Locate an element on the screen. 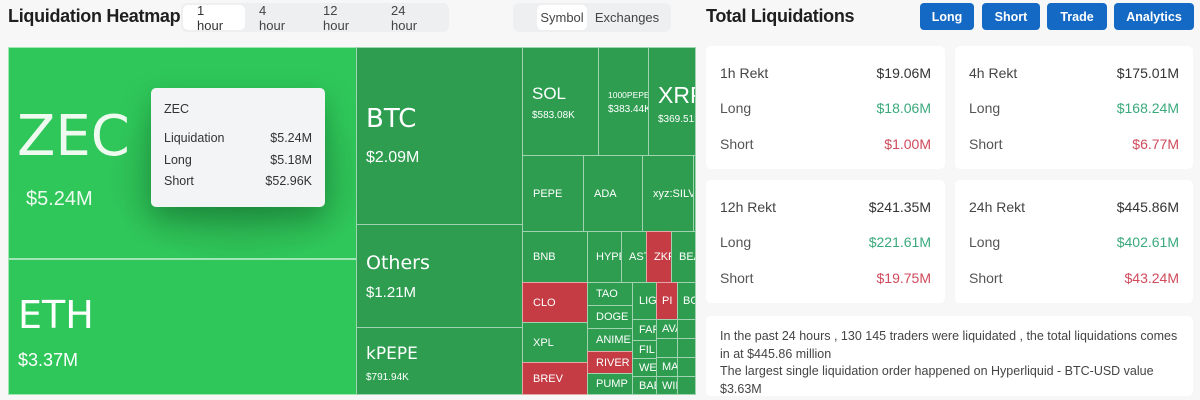 This screenshot has width=1200, height=400. tab-symbol: Symbol is located at coordinates (562, 17).